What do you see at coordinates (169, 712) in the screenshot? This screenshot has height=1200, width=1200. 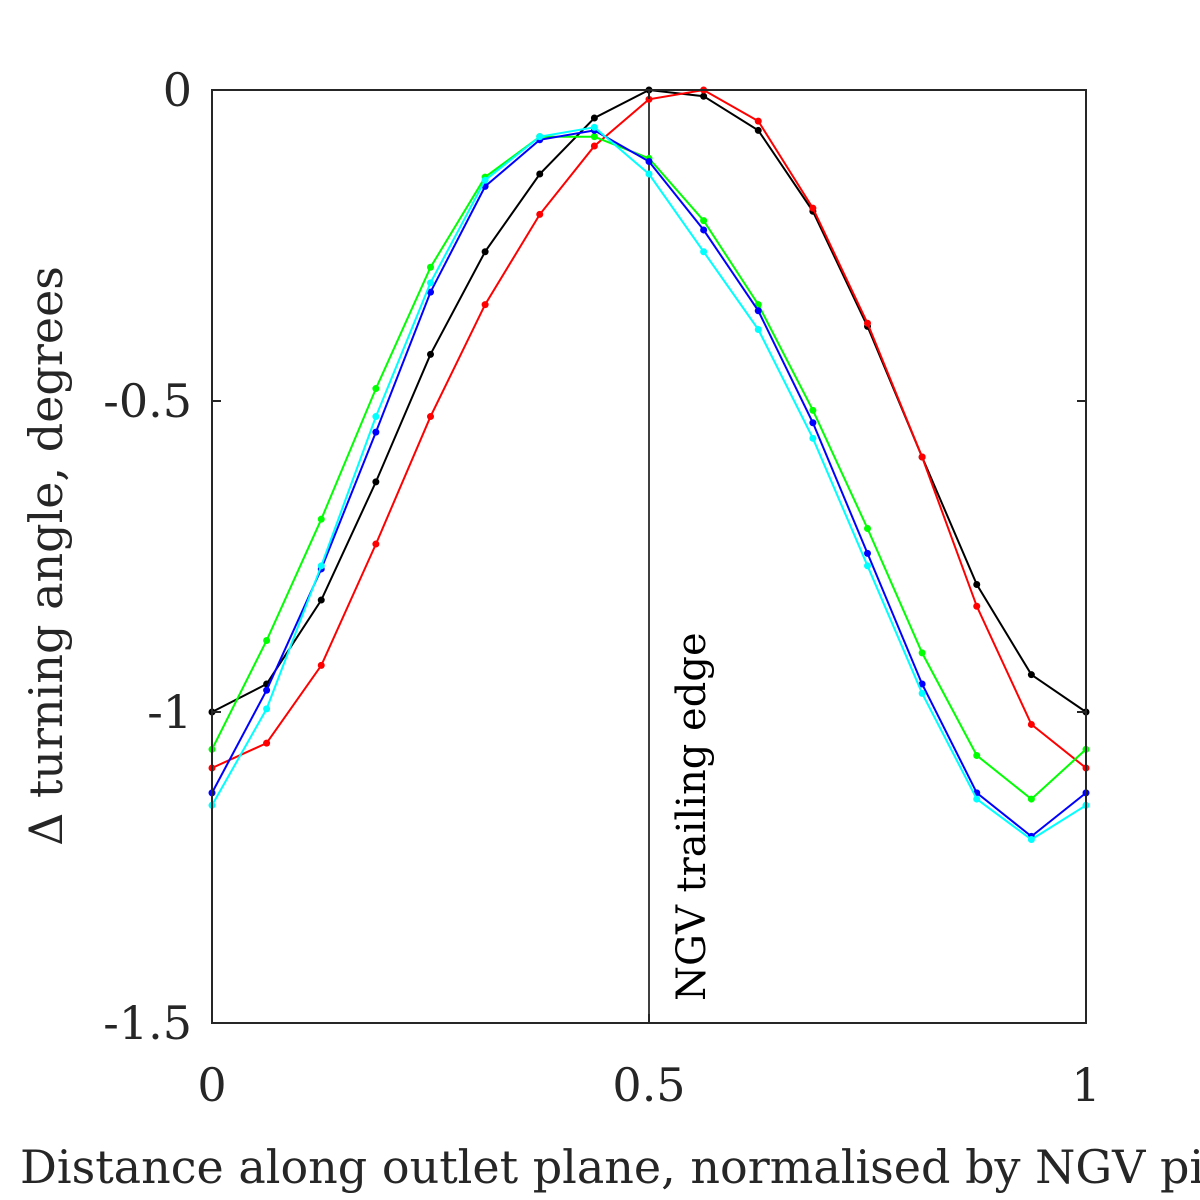 I see `y-tick-label: -1` at bounding box center [169, 712].